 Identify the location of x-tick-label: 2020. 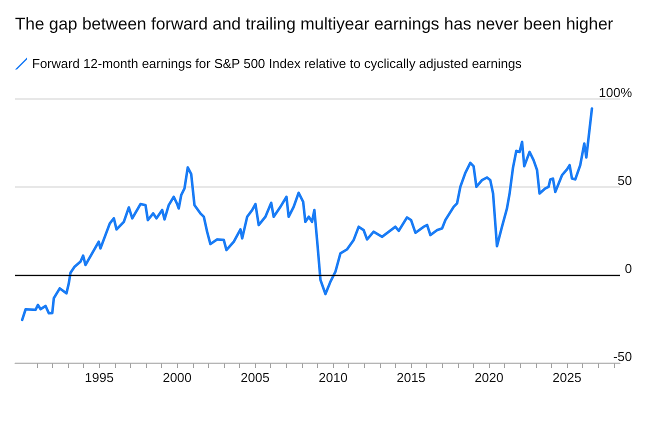
(489, 377).